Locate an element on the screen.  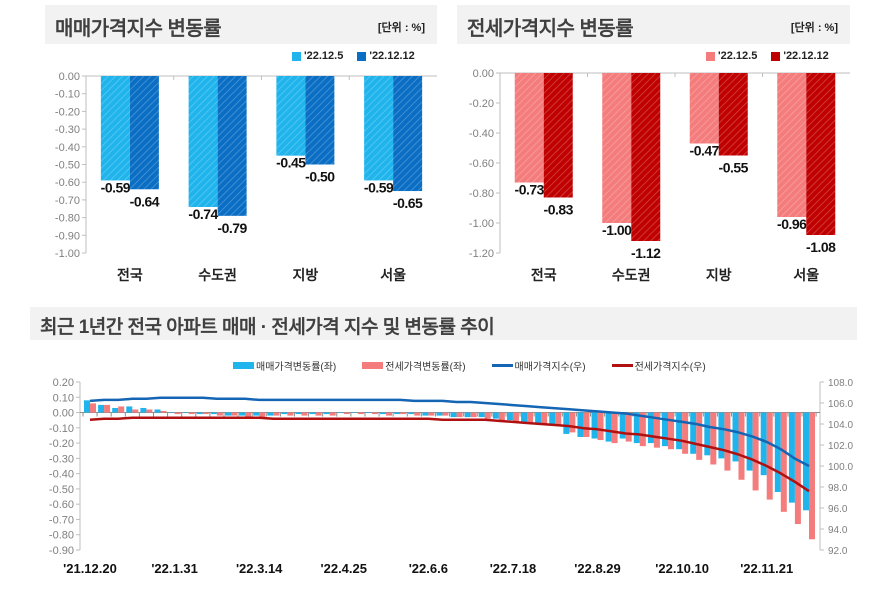
x-tick-label: '22.11.21 is located at coordinates (766, 568).